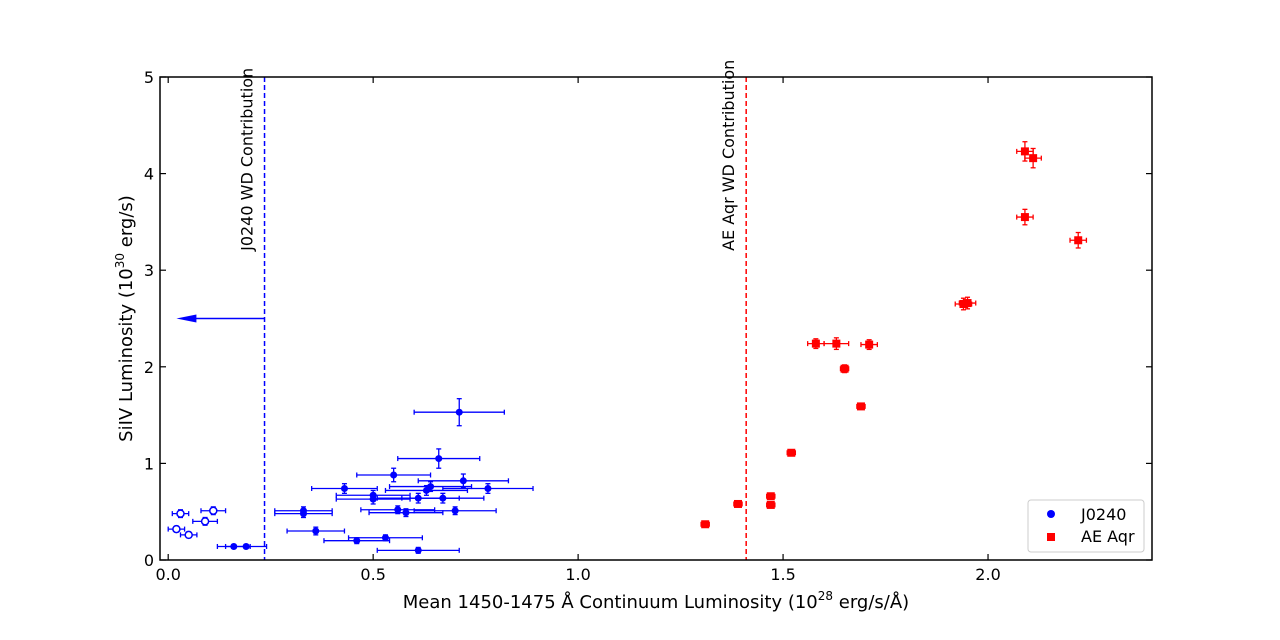 The image size is (1280, 640). What do you see at coordinates (372, 574) in the screenshot?
I see `x-tick-label: 0.5` at bounding box center [372, 574].